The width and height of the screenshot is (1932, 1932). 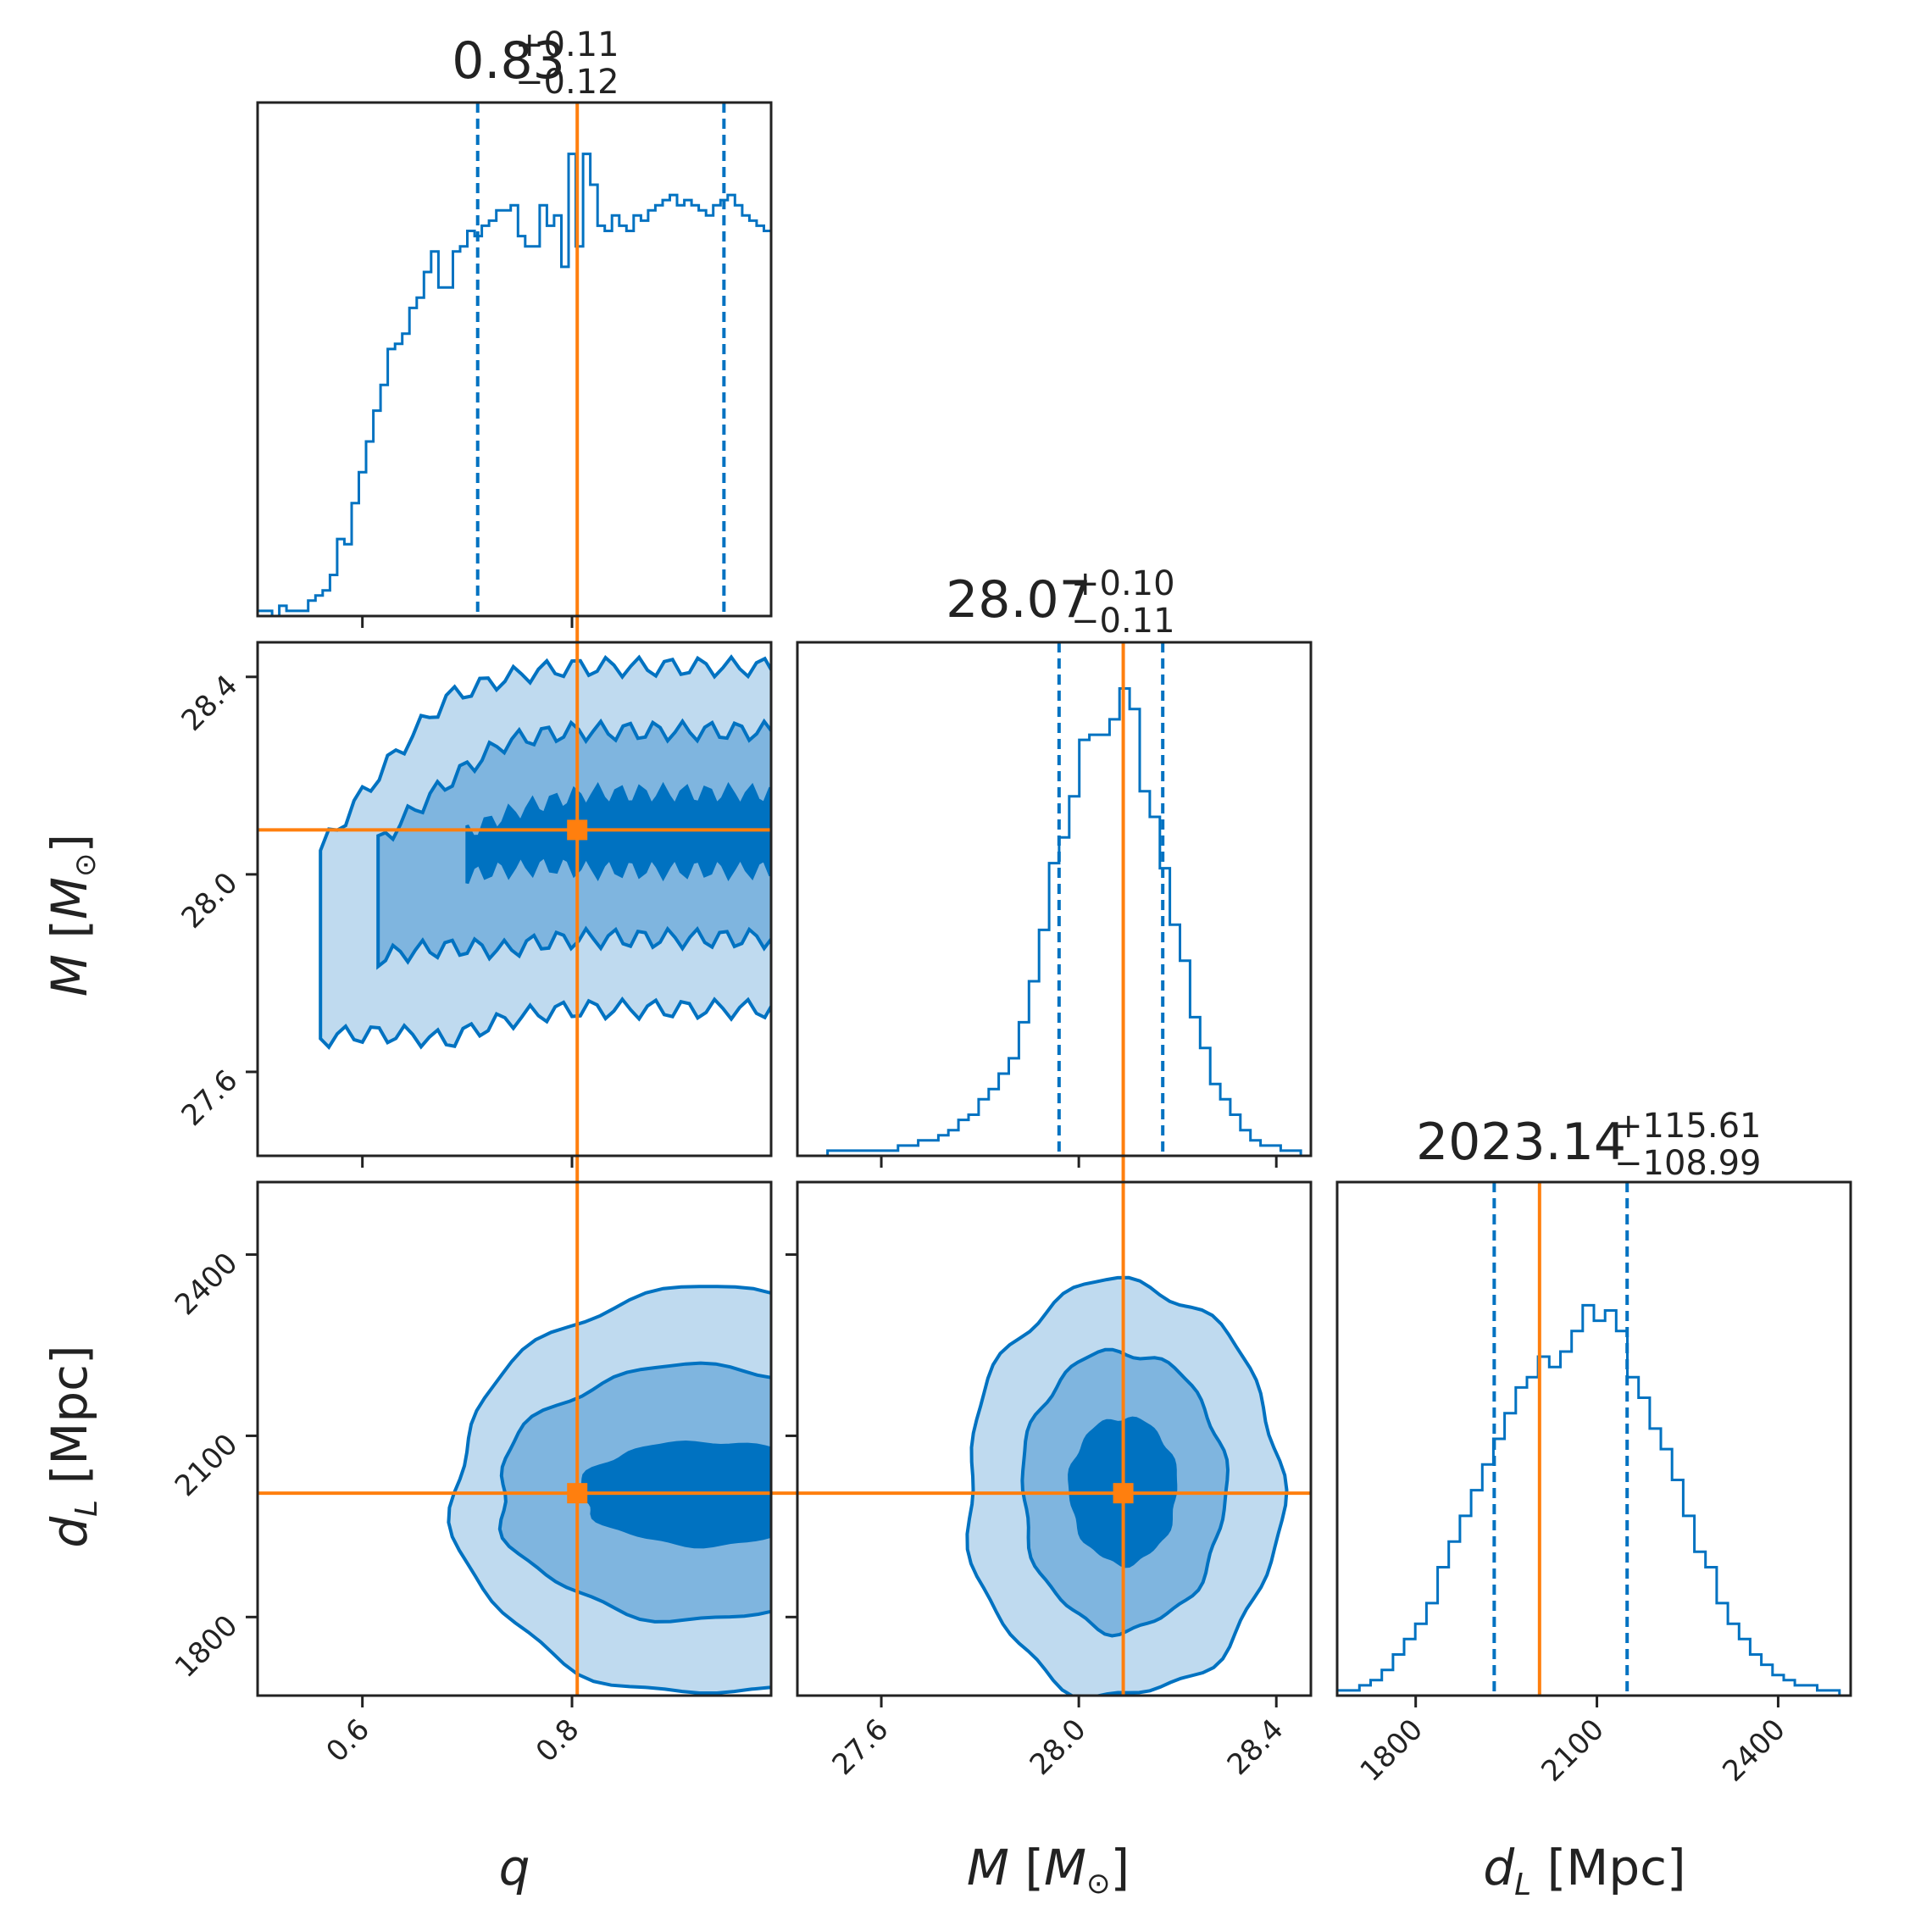 I want to click on title-dL-minus: −108.99, so click(x=1687, y=1163).